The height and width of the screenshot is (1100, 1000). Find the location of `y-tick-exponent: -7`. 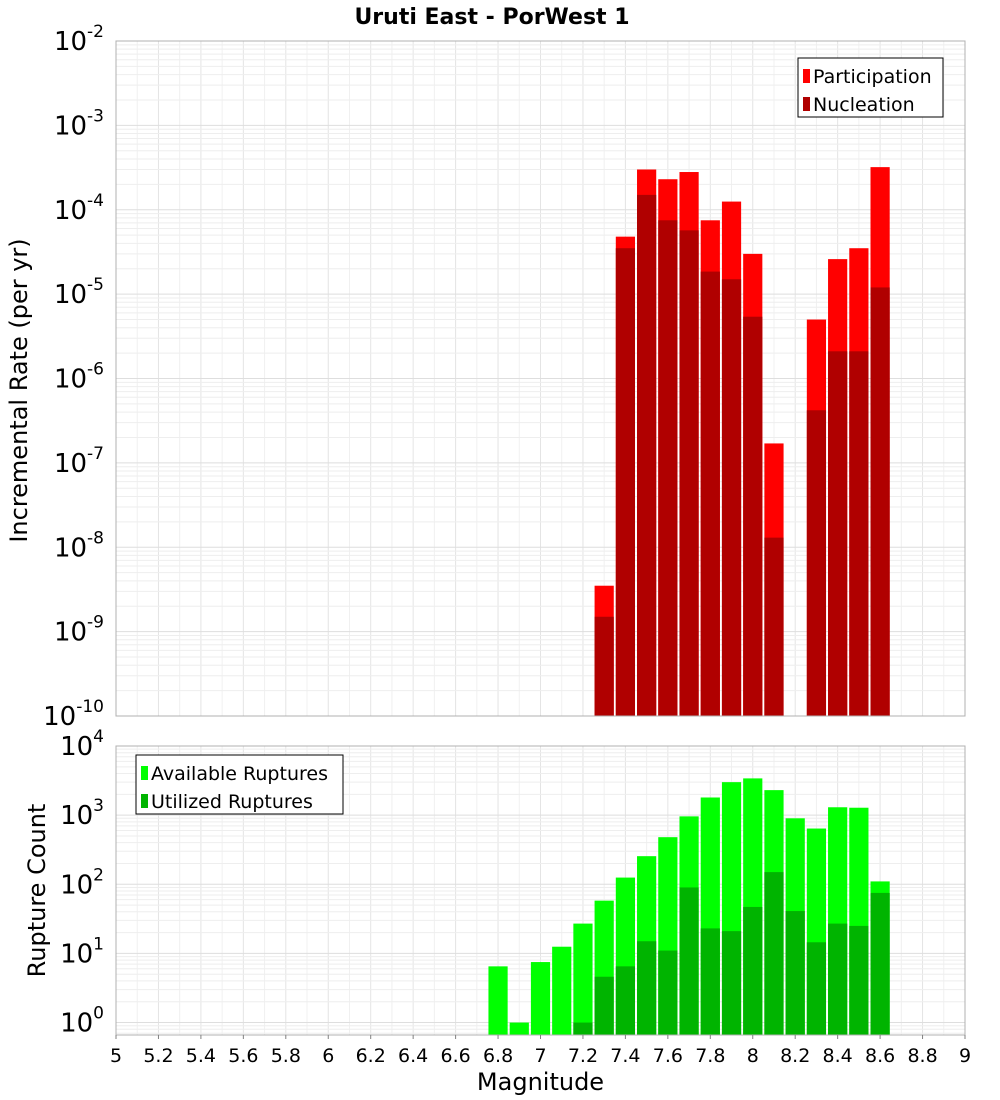

y-tick-exponent: -7 is located at coordinates (95, 454).